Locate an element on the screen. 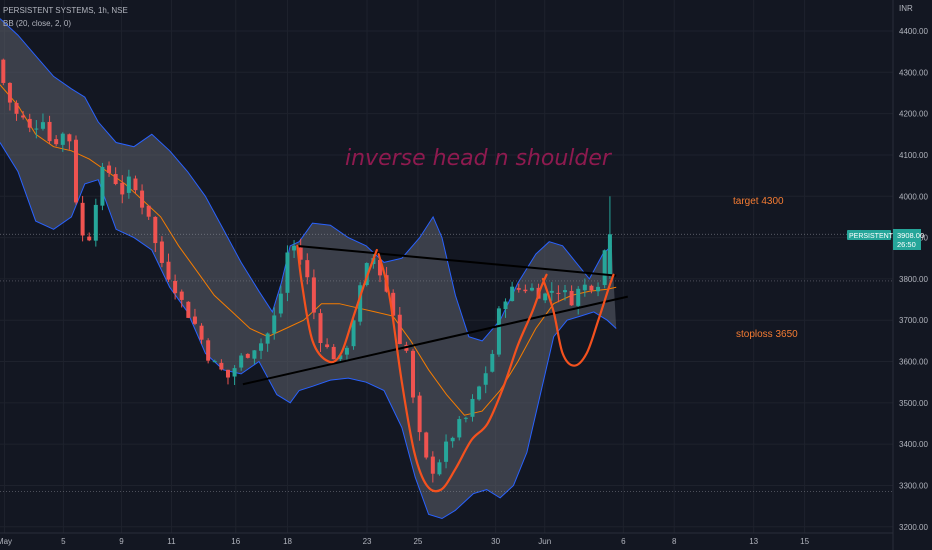  symbol-title: PERSISTENT SYSTEMS, 1h, NSE is located at coordinates (65, 10).